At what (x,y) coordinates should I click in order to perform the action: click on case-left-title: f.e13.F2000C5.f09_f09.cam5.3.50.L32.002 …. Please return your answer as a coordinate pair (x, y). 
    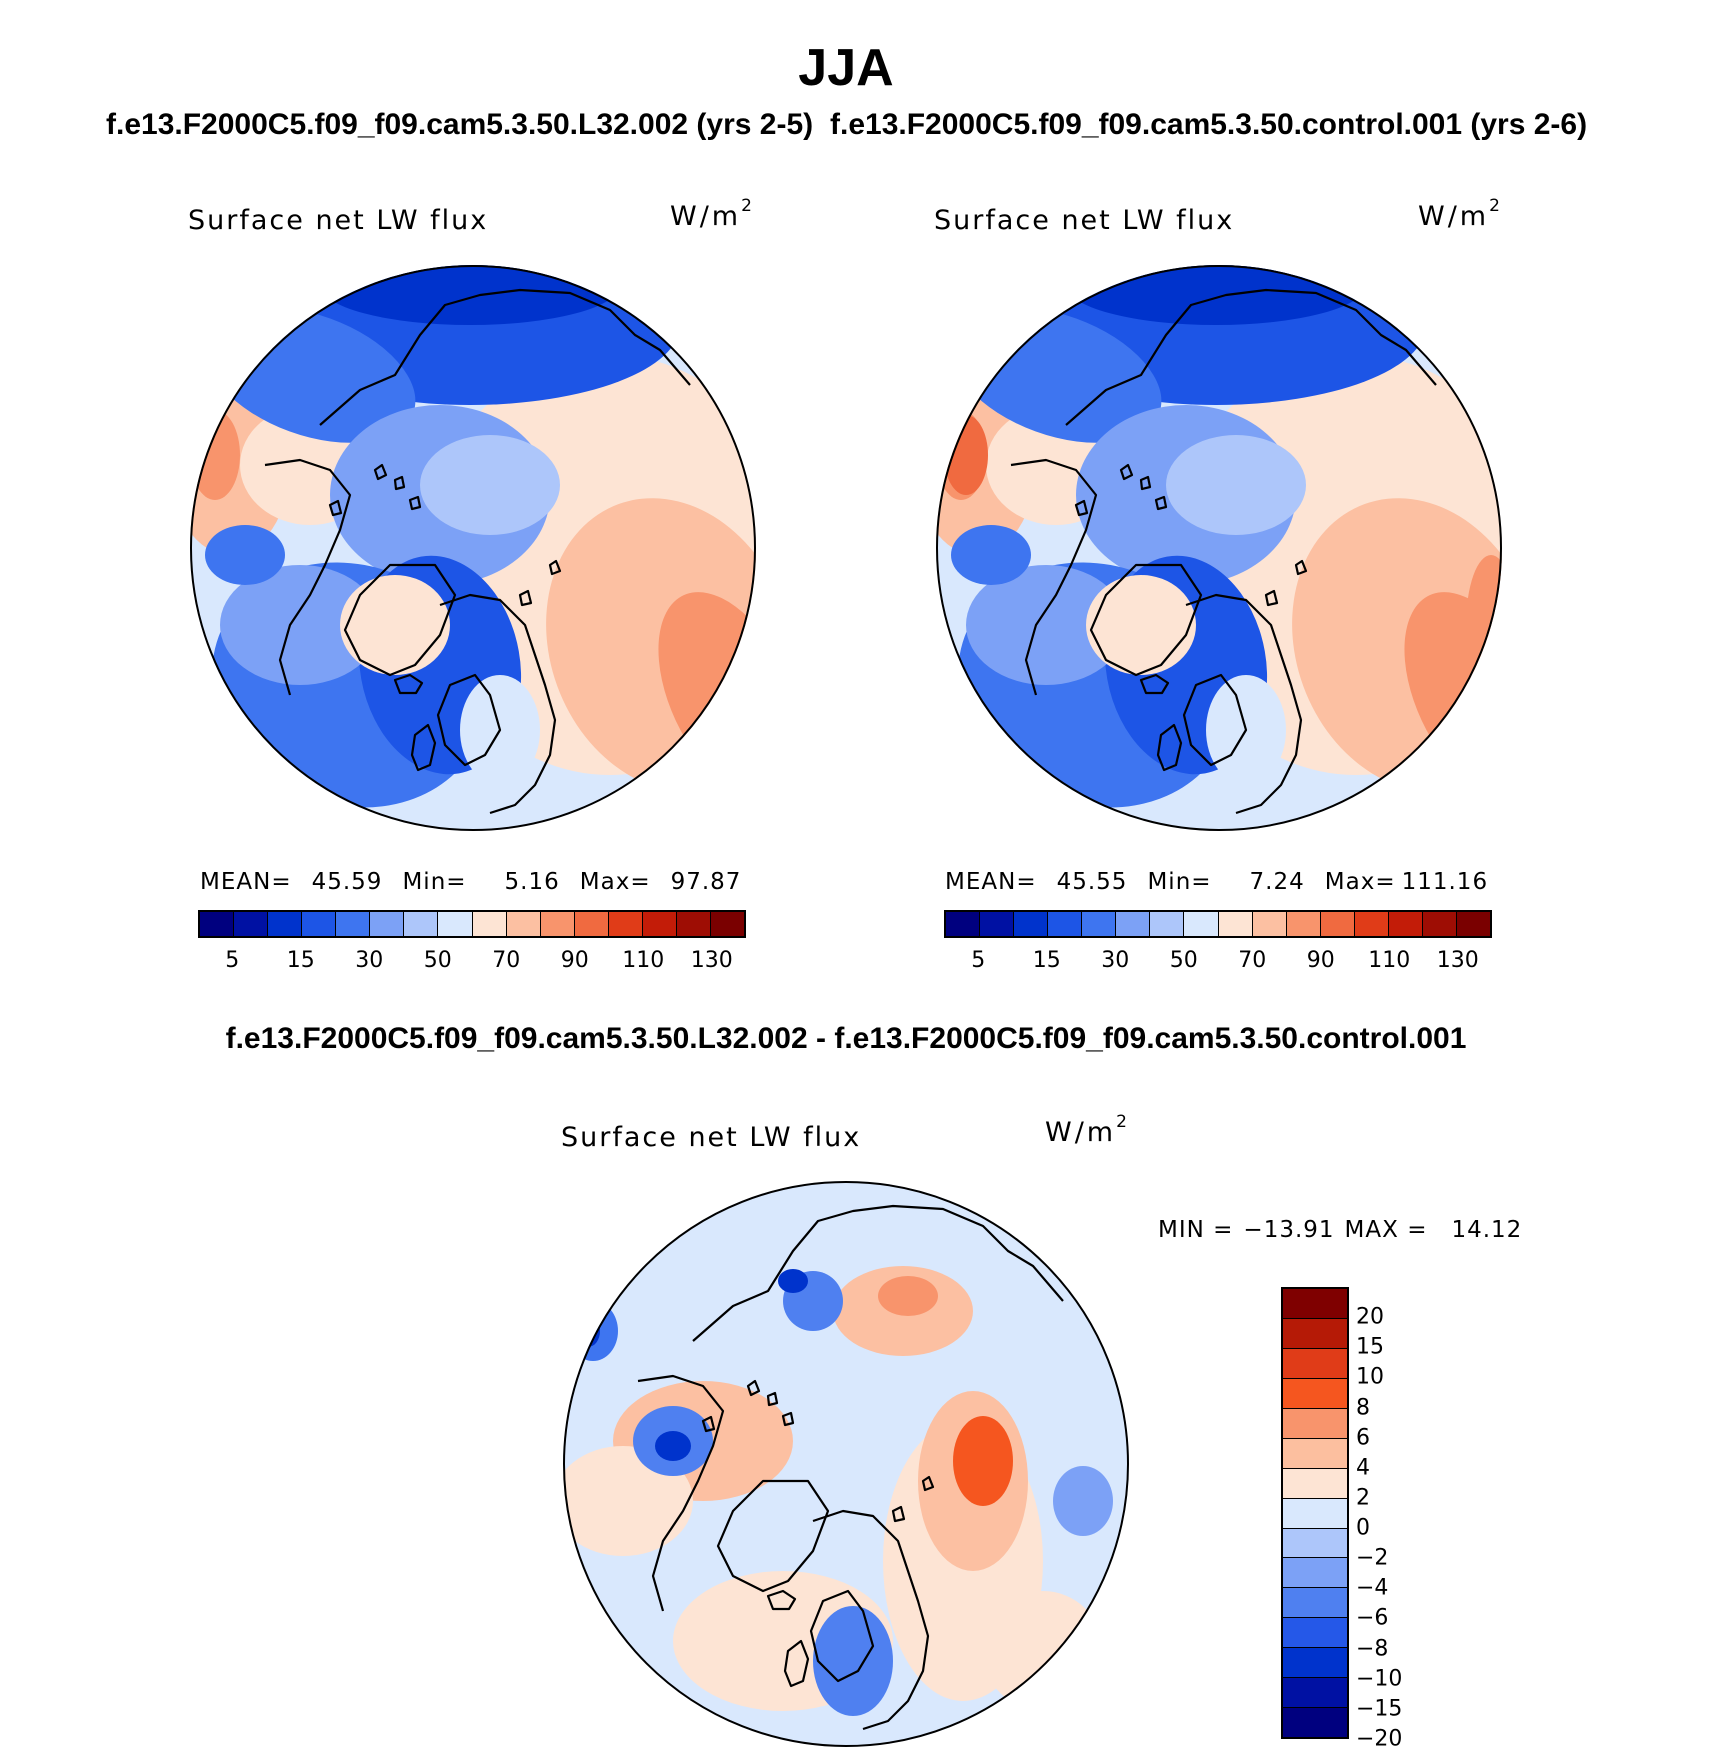
    Looking at the image, I should click on (460, 124).